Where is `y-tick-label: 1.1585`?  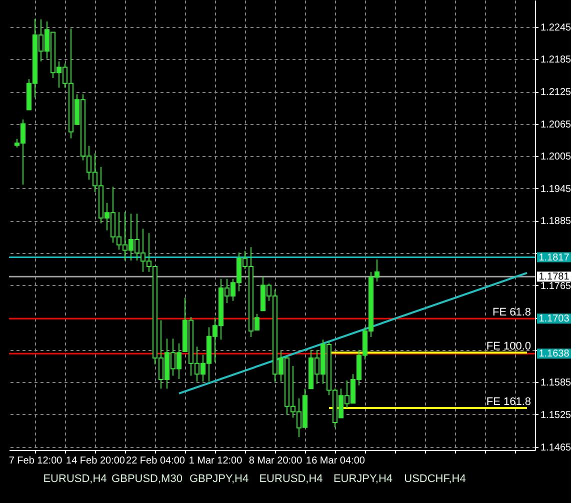
y-tick-label: 1.1585 is located at coordinates (556, 383).